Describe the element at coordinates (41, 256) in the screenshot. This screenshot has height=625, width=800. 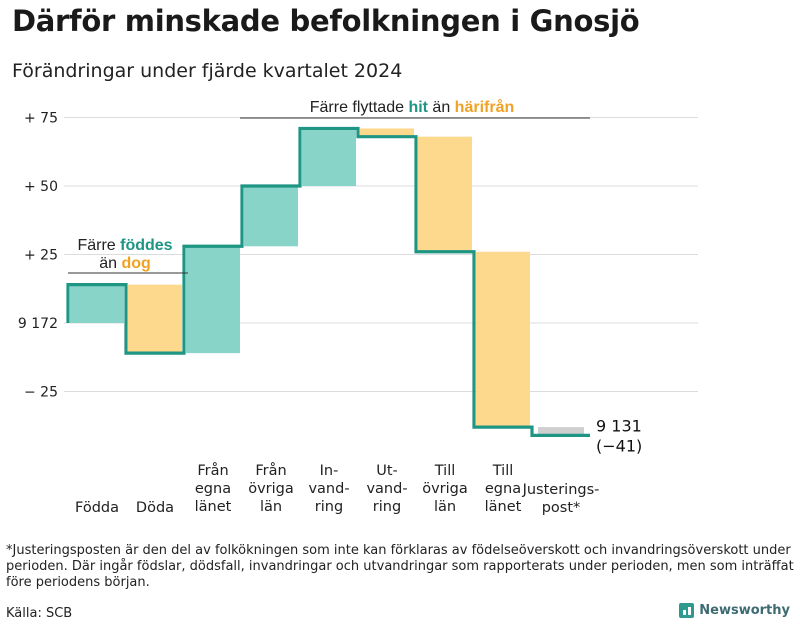
I see `y-tick-label: + 25` at that location.